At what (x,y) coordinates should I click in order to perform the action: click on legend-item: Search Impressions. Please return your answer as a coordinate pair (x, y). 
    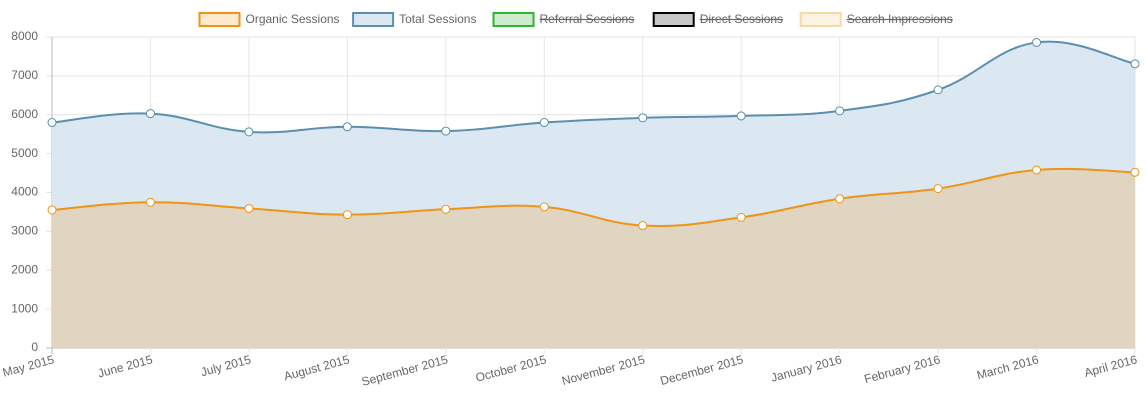
    Looking at the image, I should click on (876, 19).